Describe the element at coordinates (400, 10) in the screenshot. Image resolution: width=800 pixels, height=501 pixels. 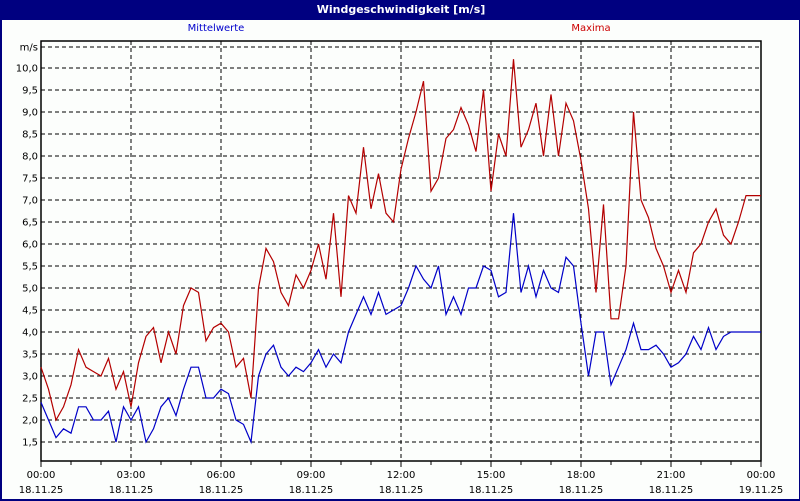
I see `chart-title: Windgeschwindigkeit [m/s]` at that location.